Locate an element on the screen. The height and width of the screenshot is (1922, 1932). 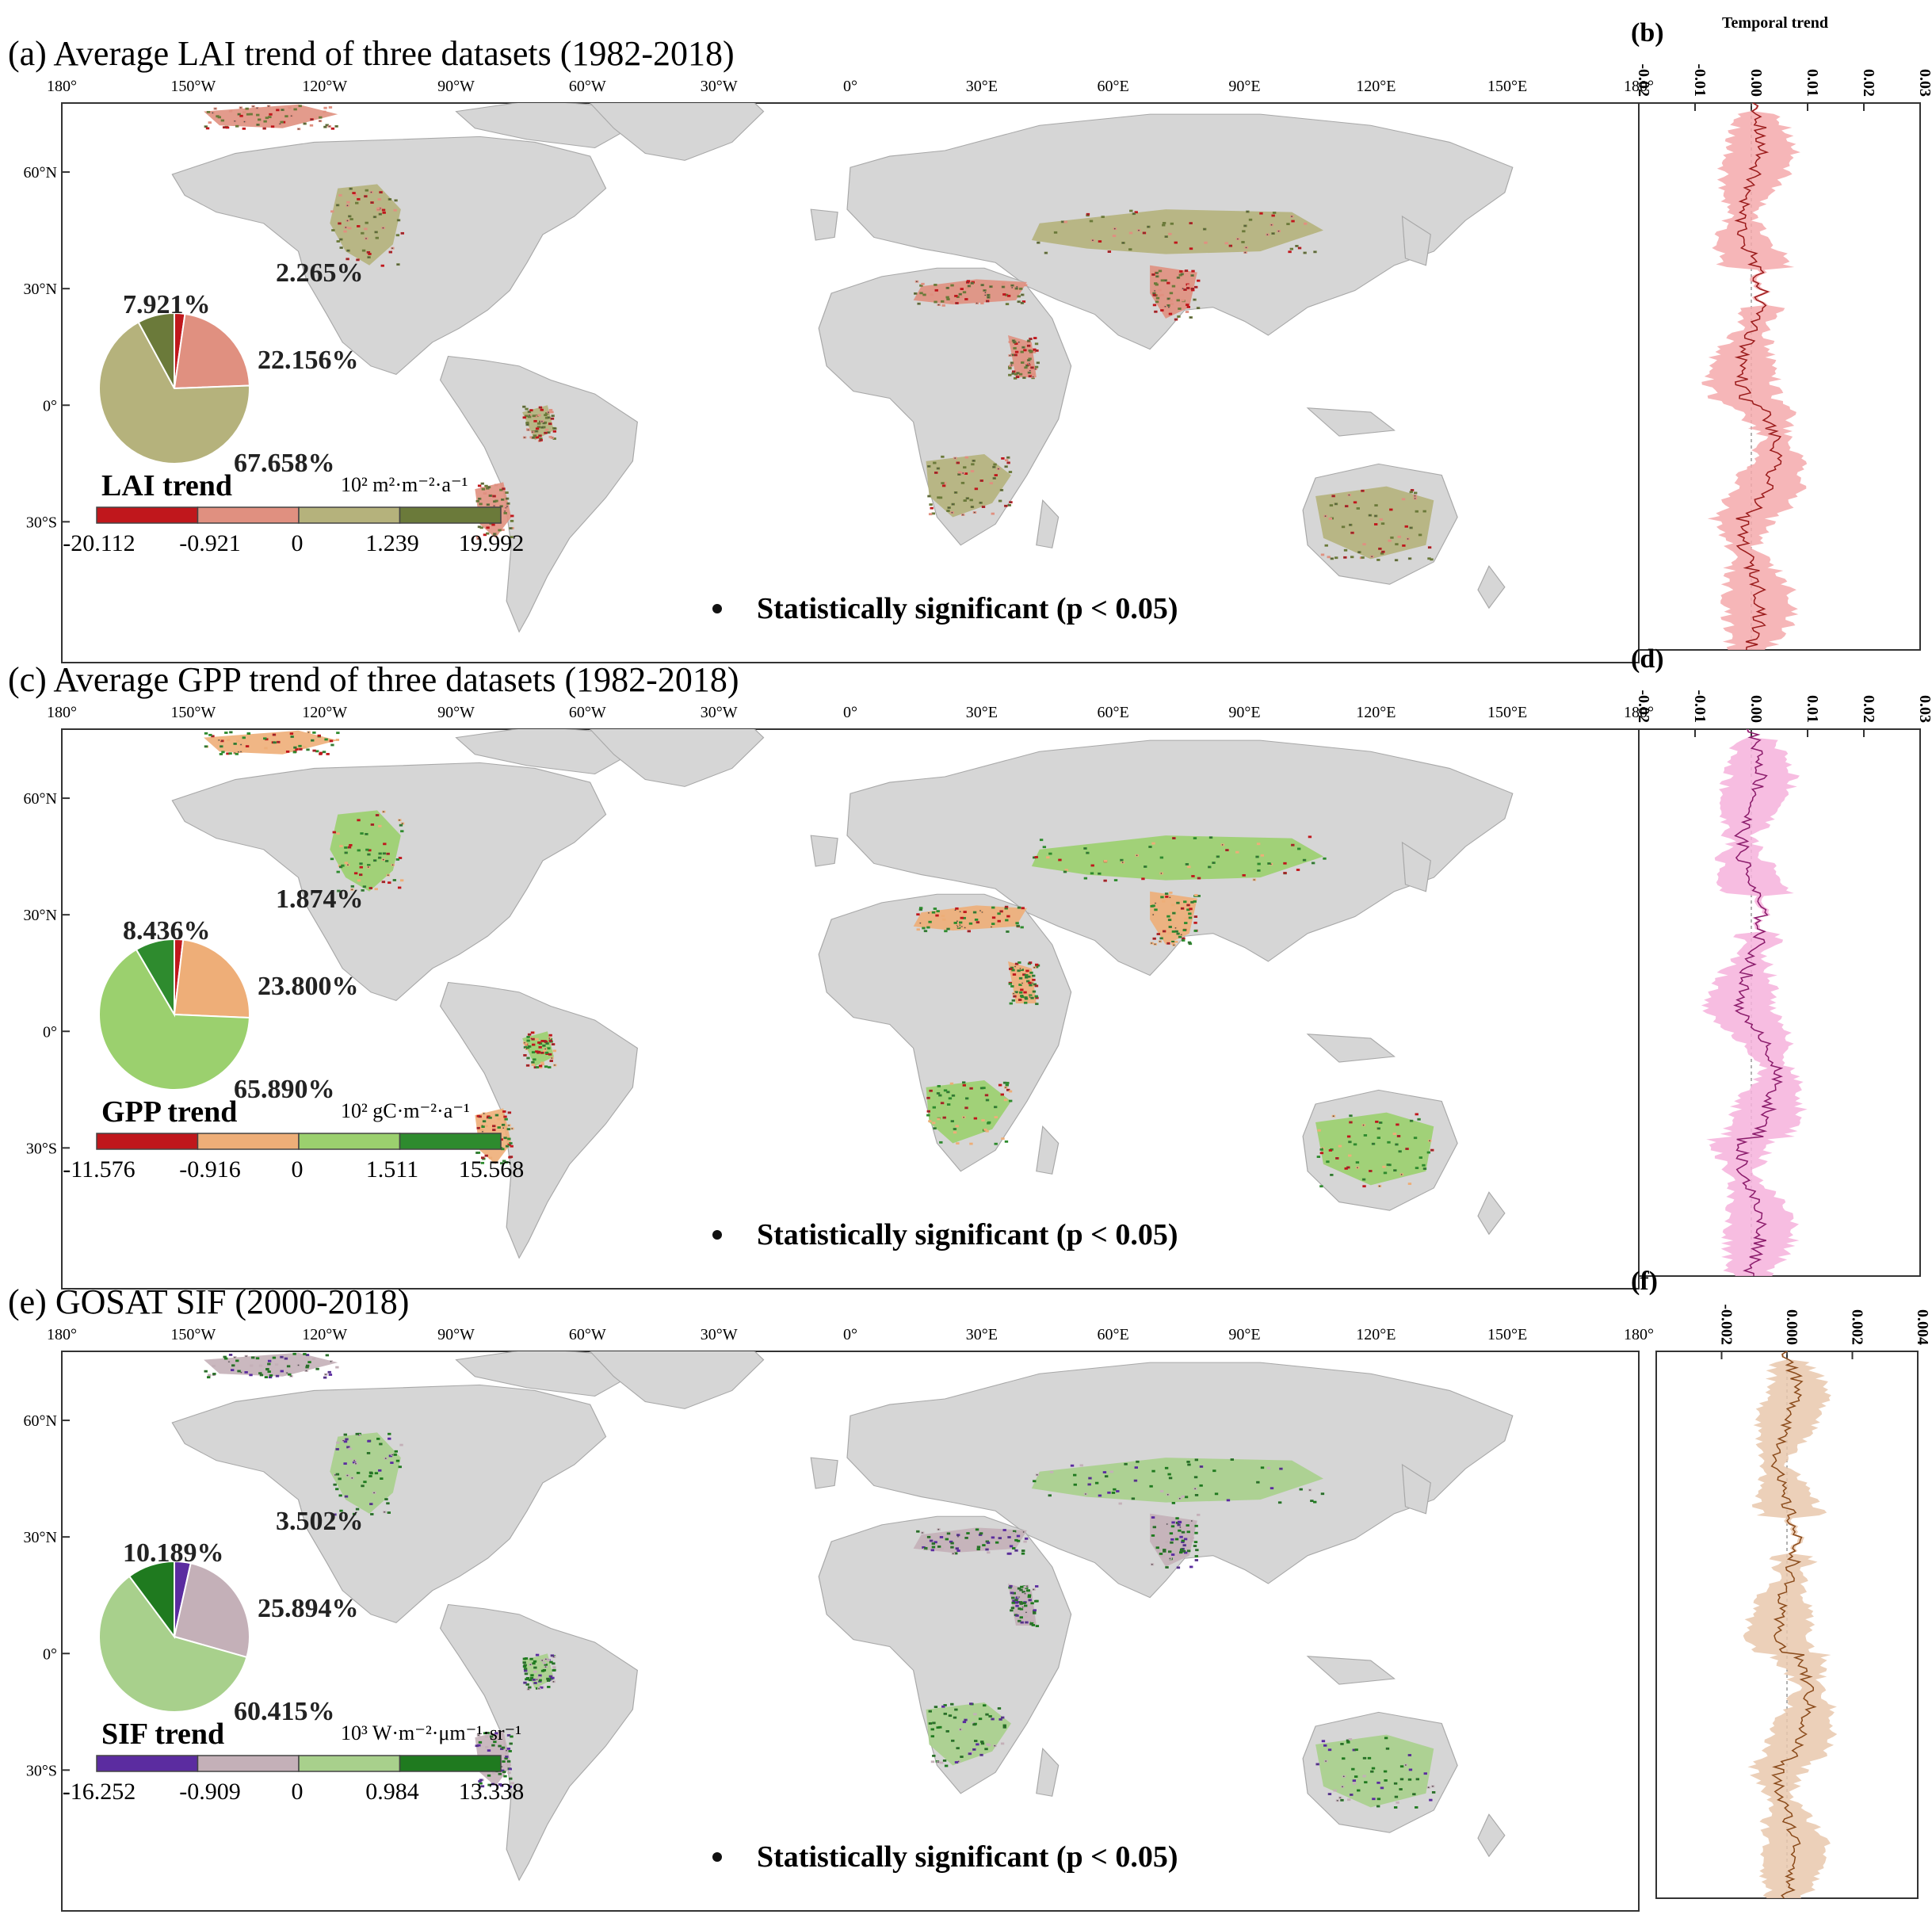
lon-tick-label: 180° is located at coordinates (1639, 1335).